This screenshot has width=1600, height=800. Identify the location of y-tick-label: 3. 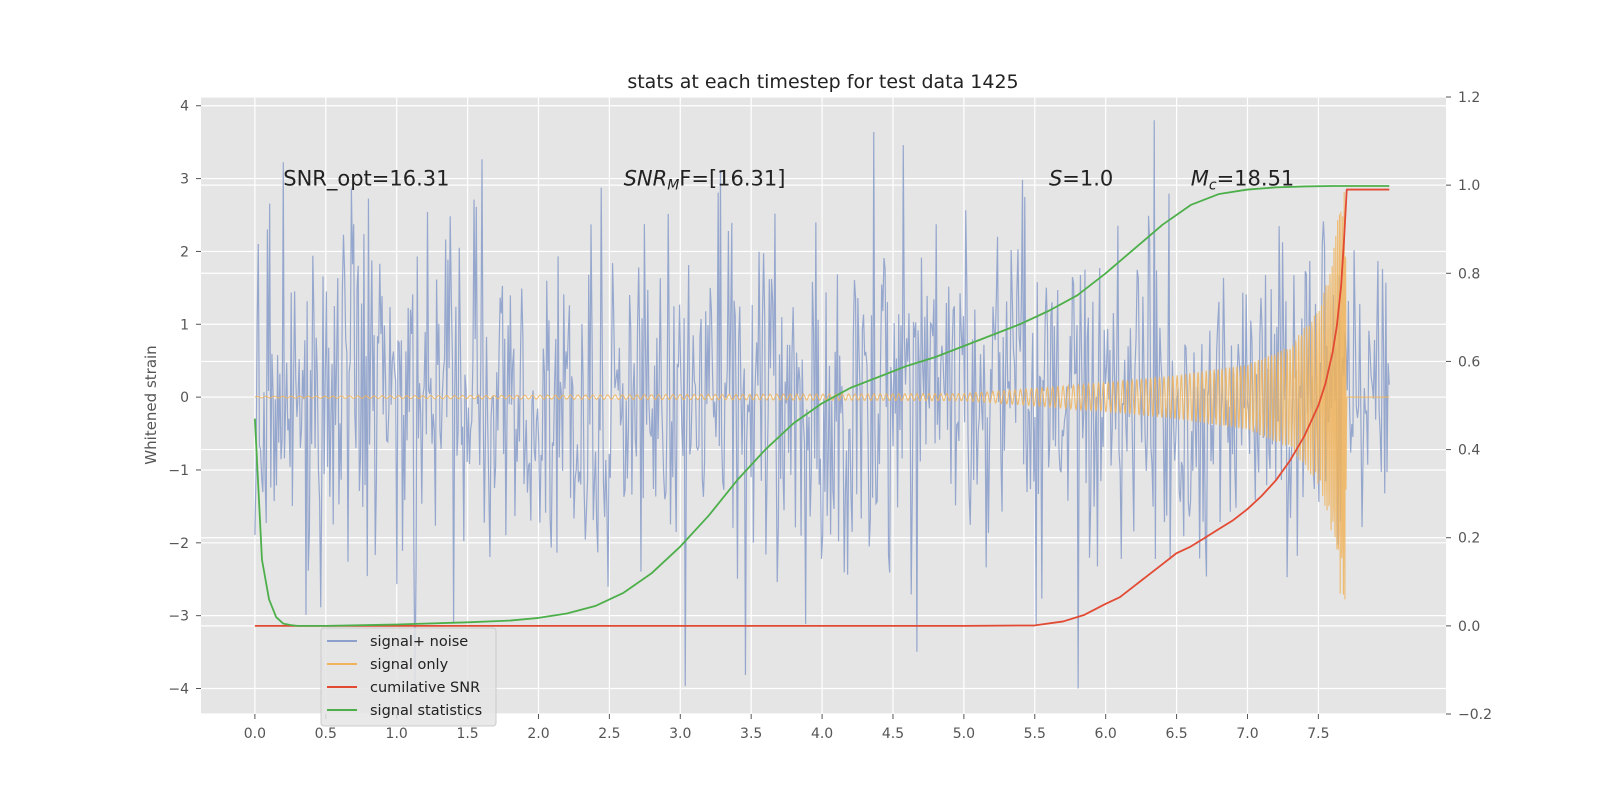
(184, 180).